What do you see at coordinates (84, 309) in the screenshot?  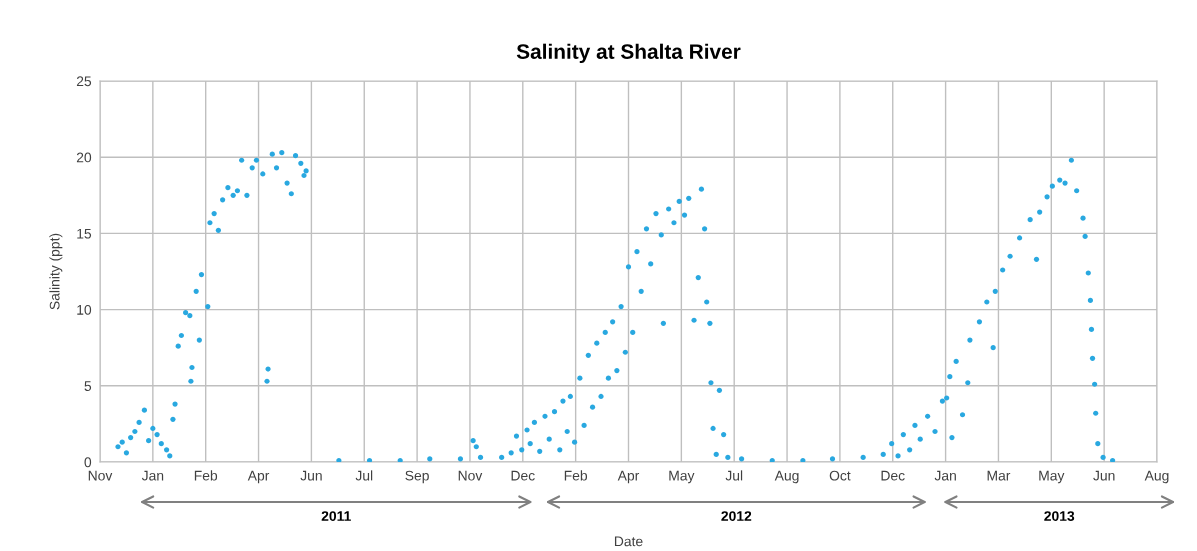 I see `y-tick-label: 10` at bounding box center [84, 309].